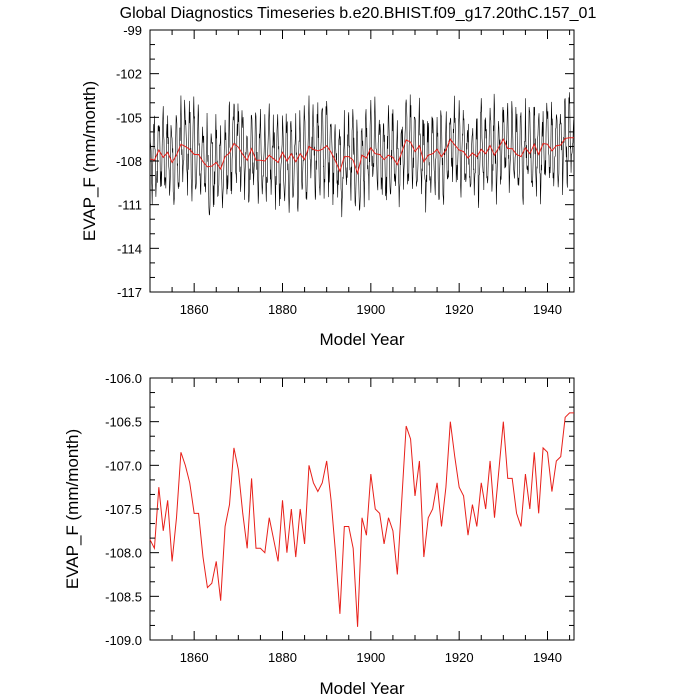  What do you see at coordinates (123, 553) in the screenshot?
I see `y-tick-label: -108.0` at bounding box center [123, 553].